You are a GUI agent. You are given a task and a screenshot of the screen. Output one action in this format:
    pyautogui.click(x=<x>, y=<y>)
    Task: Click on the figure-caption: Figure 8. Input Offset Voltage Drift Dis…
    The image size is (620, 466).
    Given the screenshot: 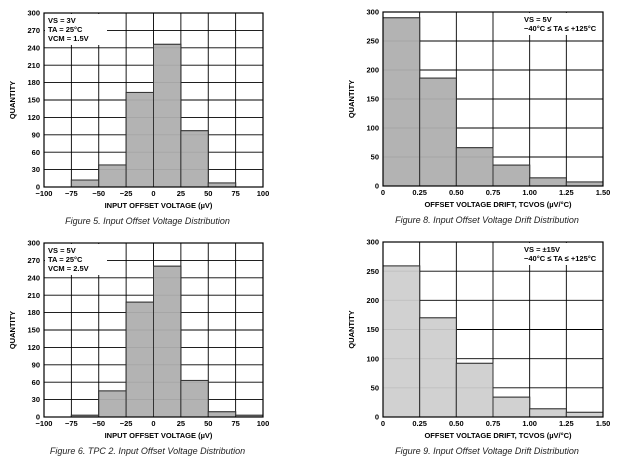 What is the action you would take?
    pyautogui.click(x=487, y=220)
    